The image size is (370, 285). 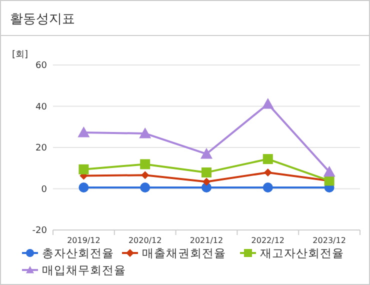 What do you see at coordinates (20, 55) in the screenshot?
I see `y-axis-title: [회]` at bounding box center [20, 55].